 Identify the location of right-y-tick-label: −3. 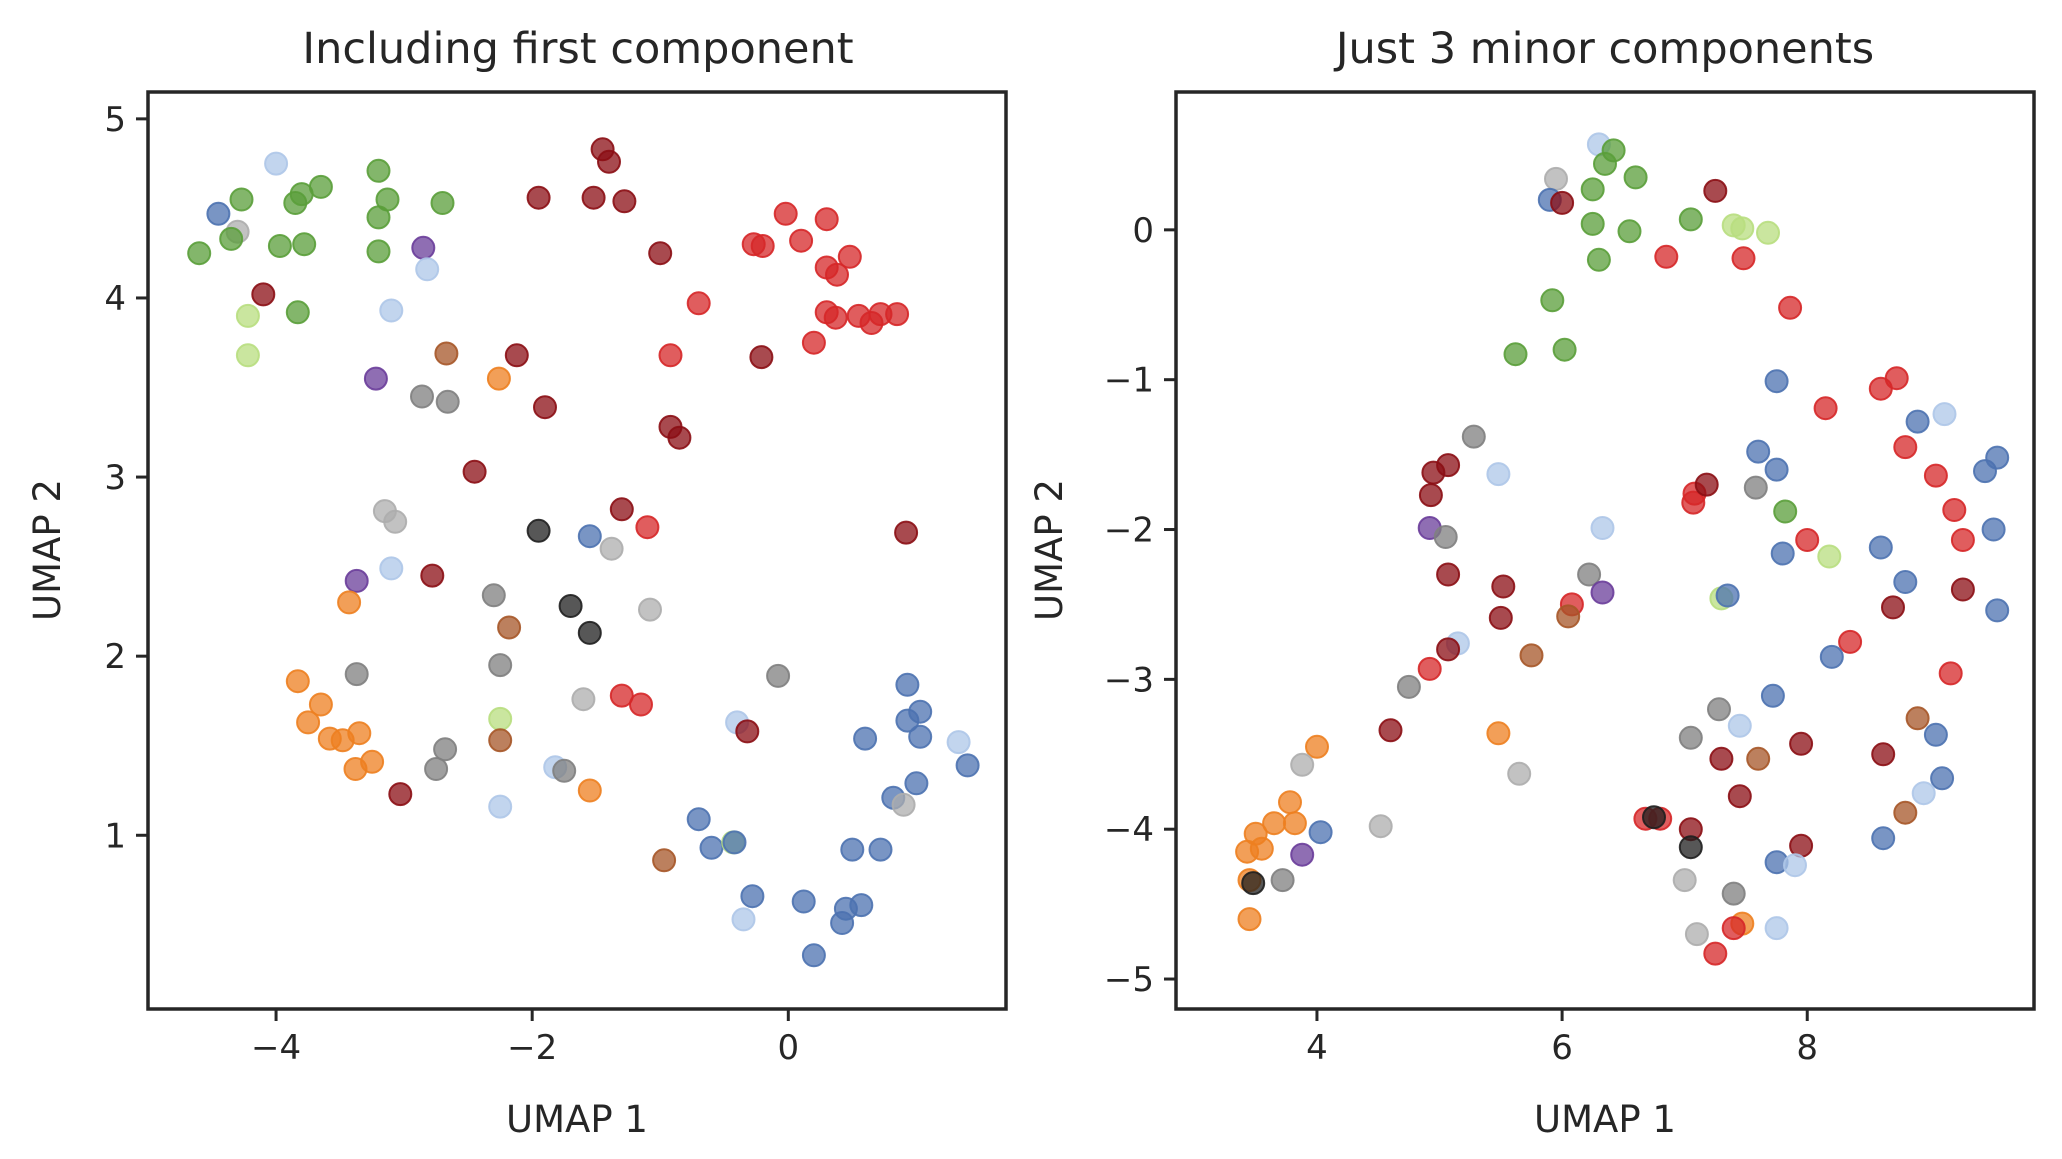
(1129, 680).